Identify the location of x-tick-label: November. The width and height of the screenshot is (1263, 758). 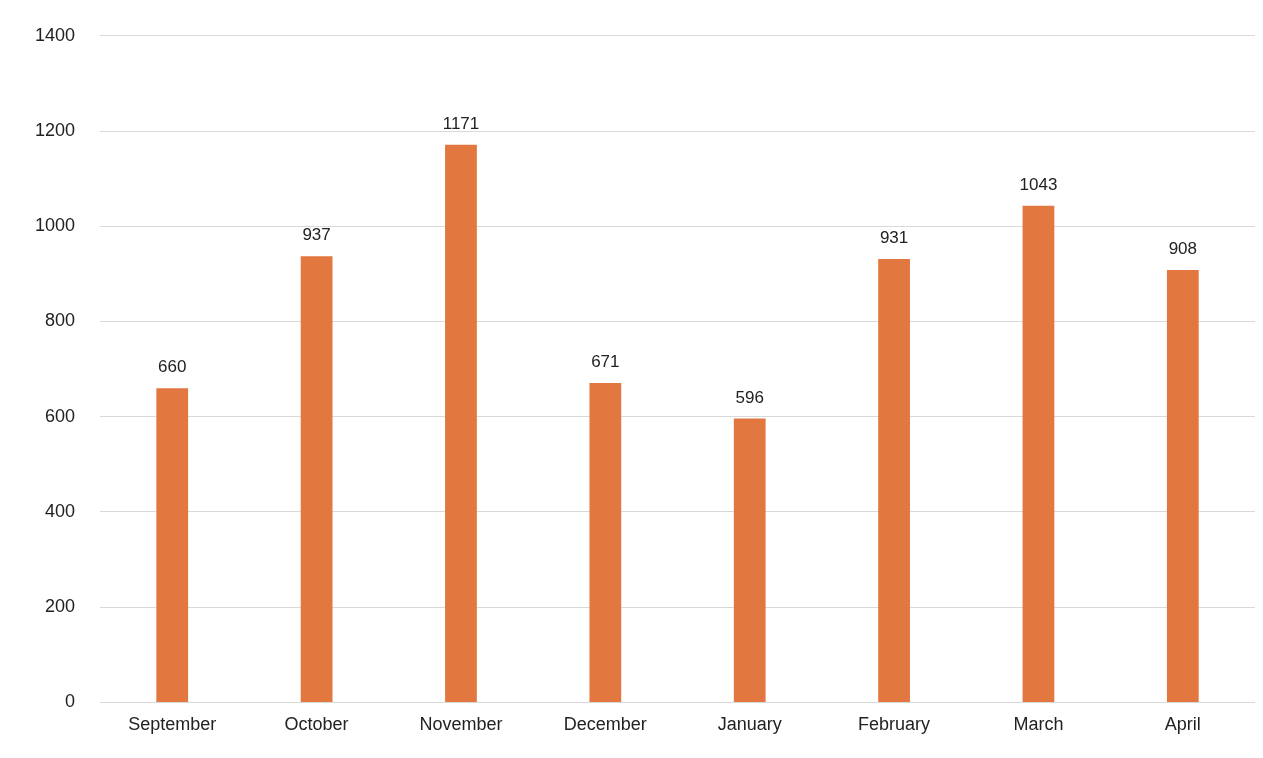
(461, 724).